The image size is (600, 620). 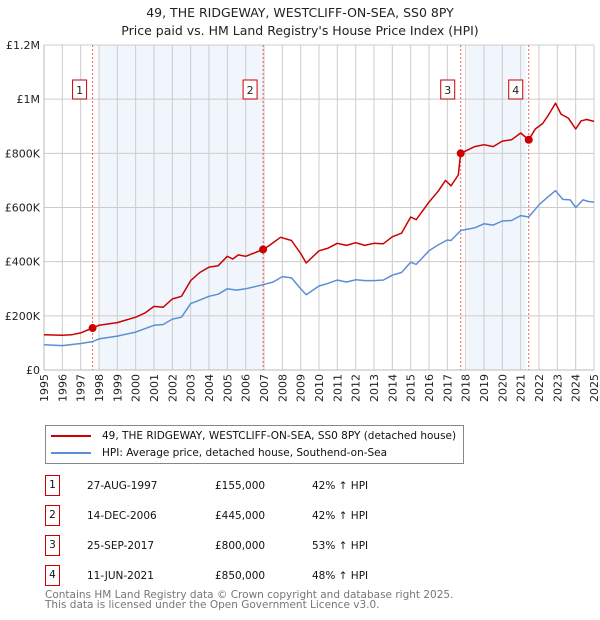 I want to click on sale-marker-label: 2, so click(x=250, y=90).